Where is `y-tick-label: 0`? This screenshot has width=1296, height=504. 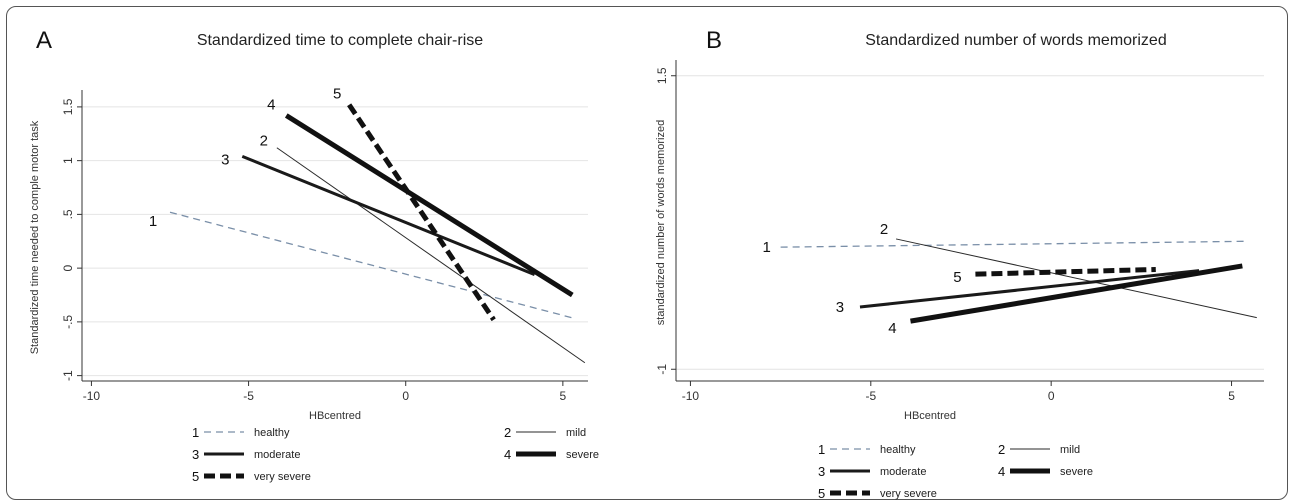 y-tick-label: 0 is located at coordinates (68, 267).